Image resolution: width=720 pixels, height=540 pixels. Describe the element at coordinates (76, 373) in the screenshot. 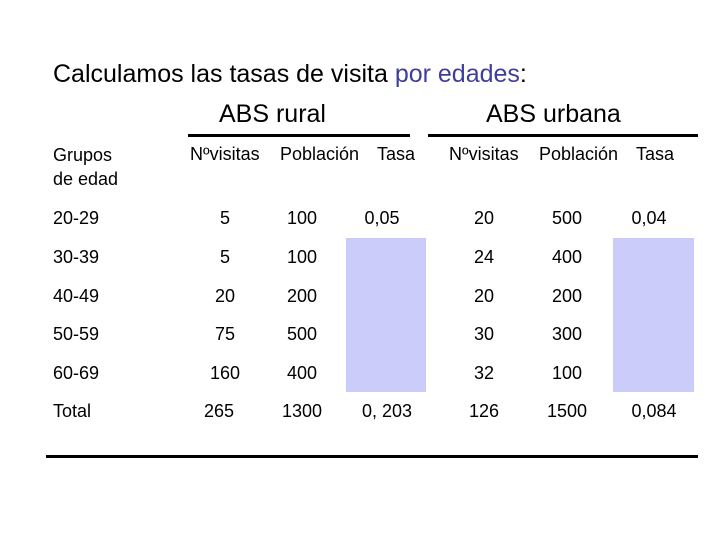

I see `cell-grupo: 60-69` at that location.